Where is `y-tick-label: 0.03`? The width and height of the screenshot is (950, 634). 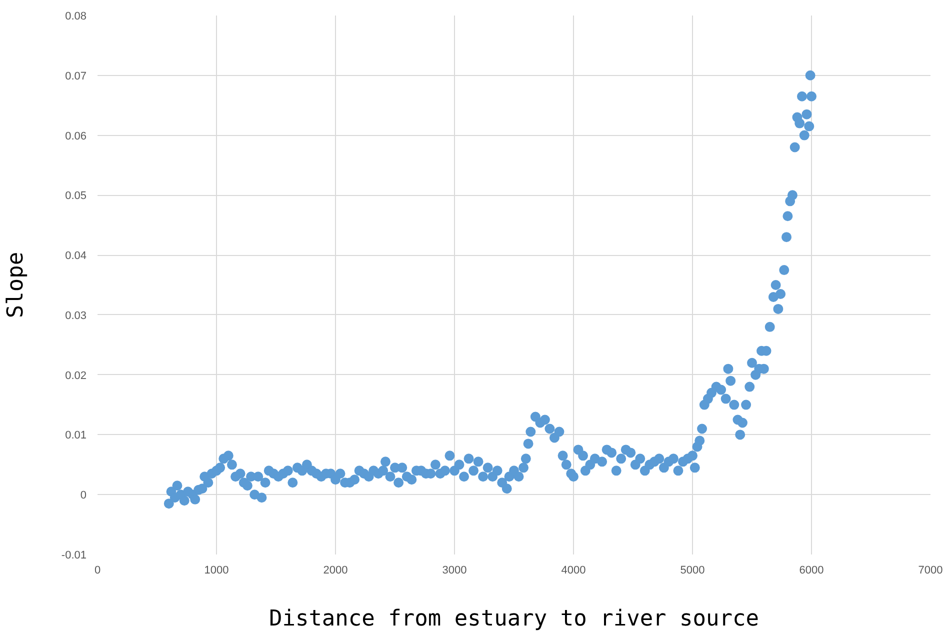 y-tick-label: 0.03 is located at coordinates (76, 316).